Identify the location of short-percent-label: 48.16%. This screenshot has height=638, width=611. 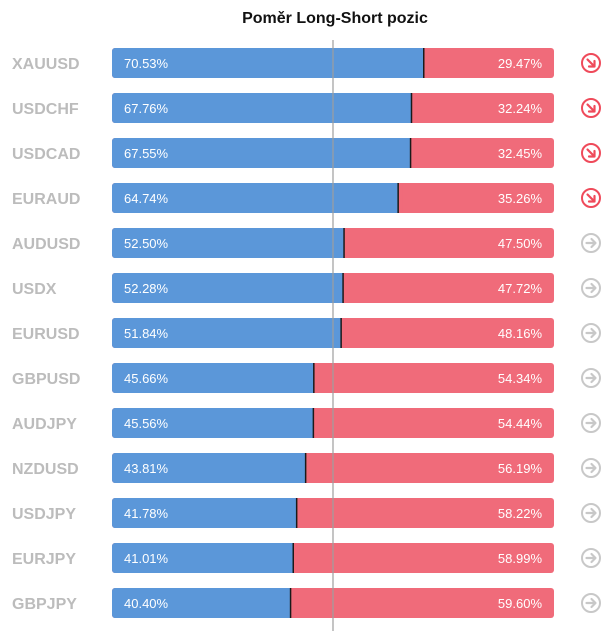
(520, 333).